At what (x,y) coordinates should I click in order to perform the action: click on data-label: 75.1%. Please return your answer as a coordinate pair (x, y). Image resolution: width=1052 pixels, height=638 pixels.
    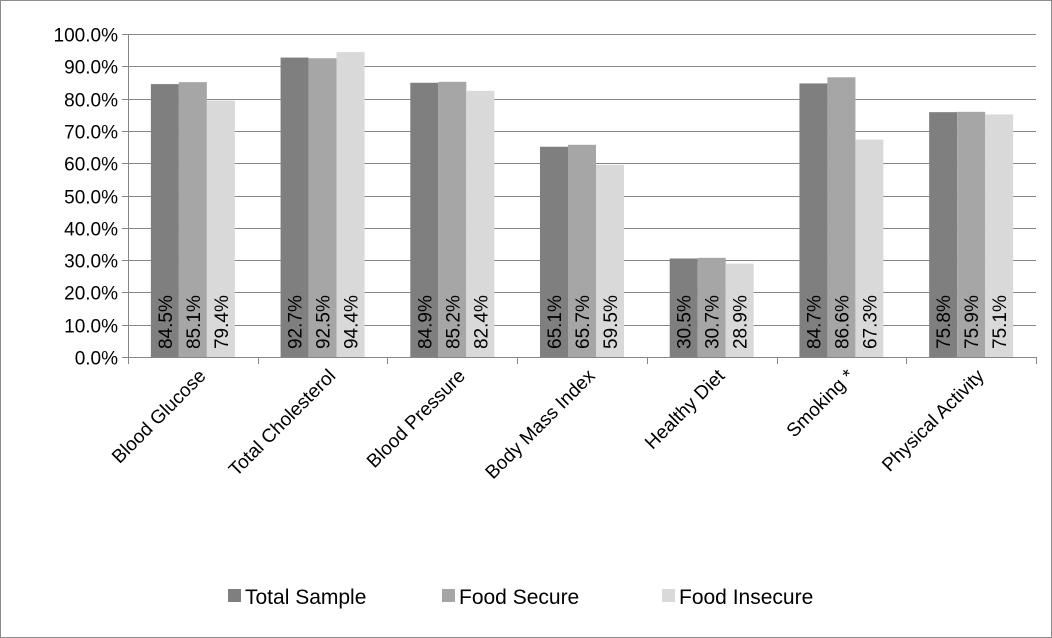
    Looking at the image, I should click on (1000, 322).